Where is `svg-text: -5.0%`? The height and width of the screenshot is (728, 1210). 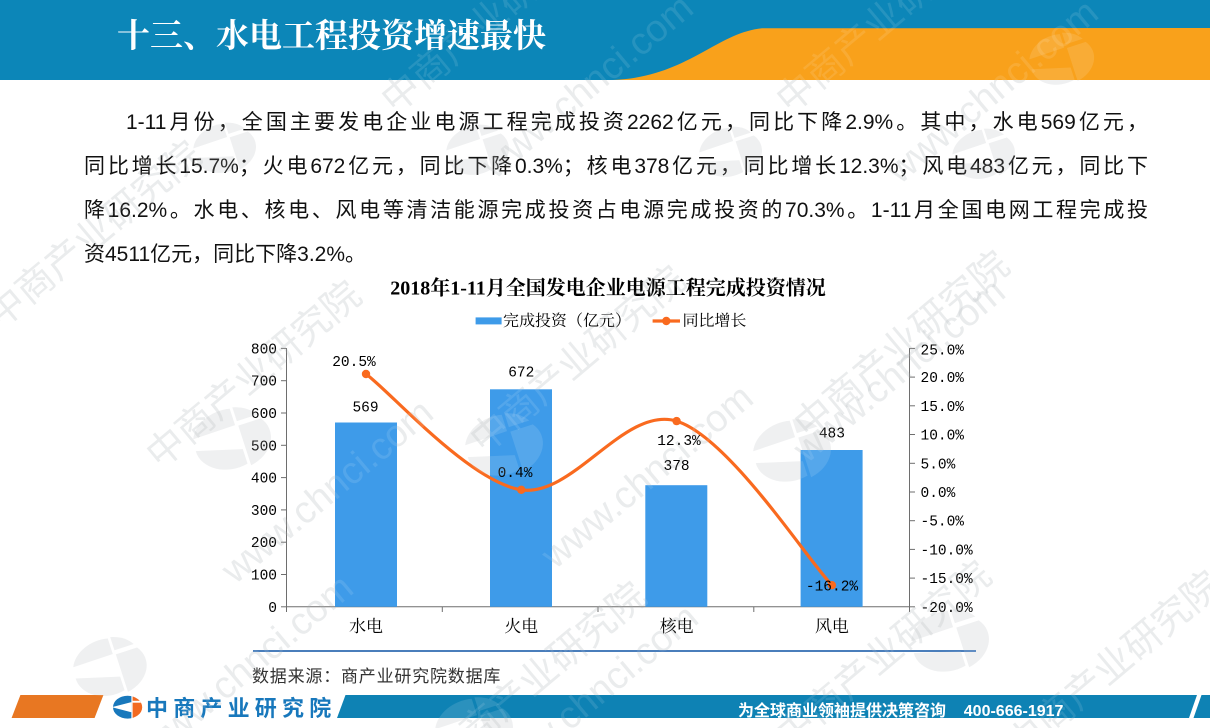
svg-text: -5.0% is located at coordinates (943, 523).